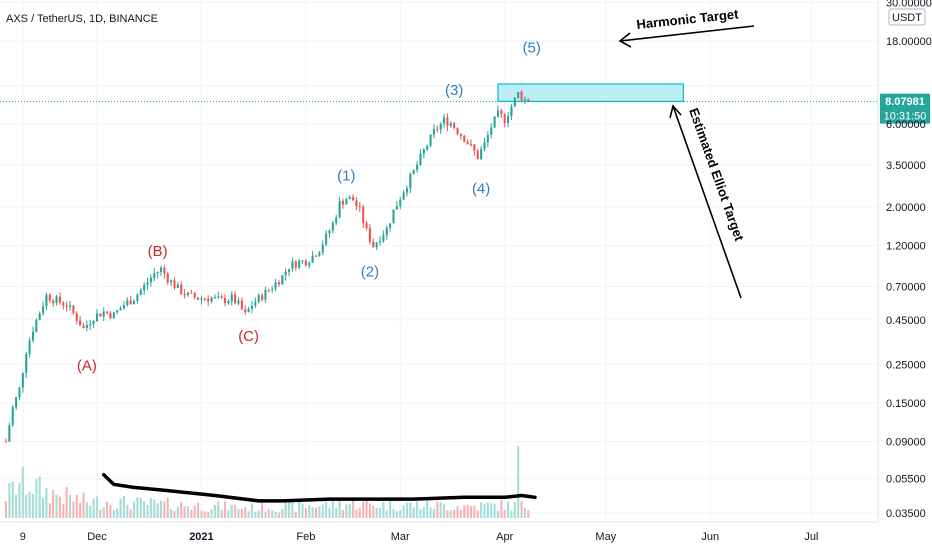  What do you see at coordinates (906, 365) in the screenshot?
I see `price-axis-tick-label: 0.25000` at bounding box center [906, 365].